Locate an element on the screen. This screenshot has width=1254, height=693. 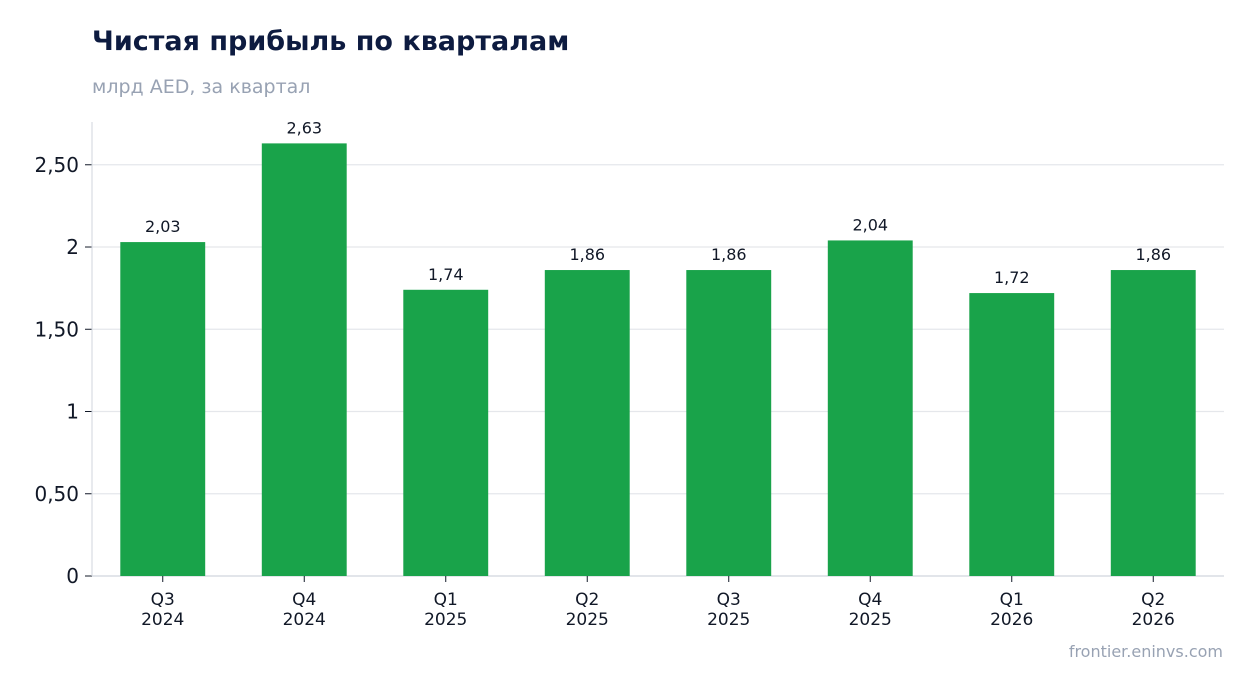
chart-subtitle: млрд AED, за квартал is located at coordinates (201, 87).